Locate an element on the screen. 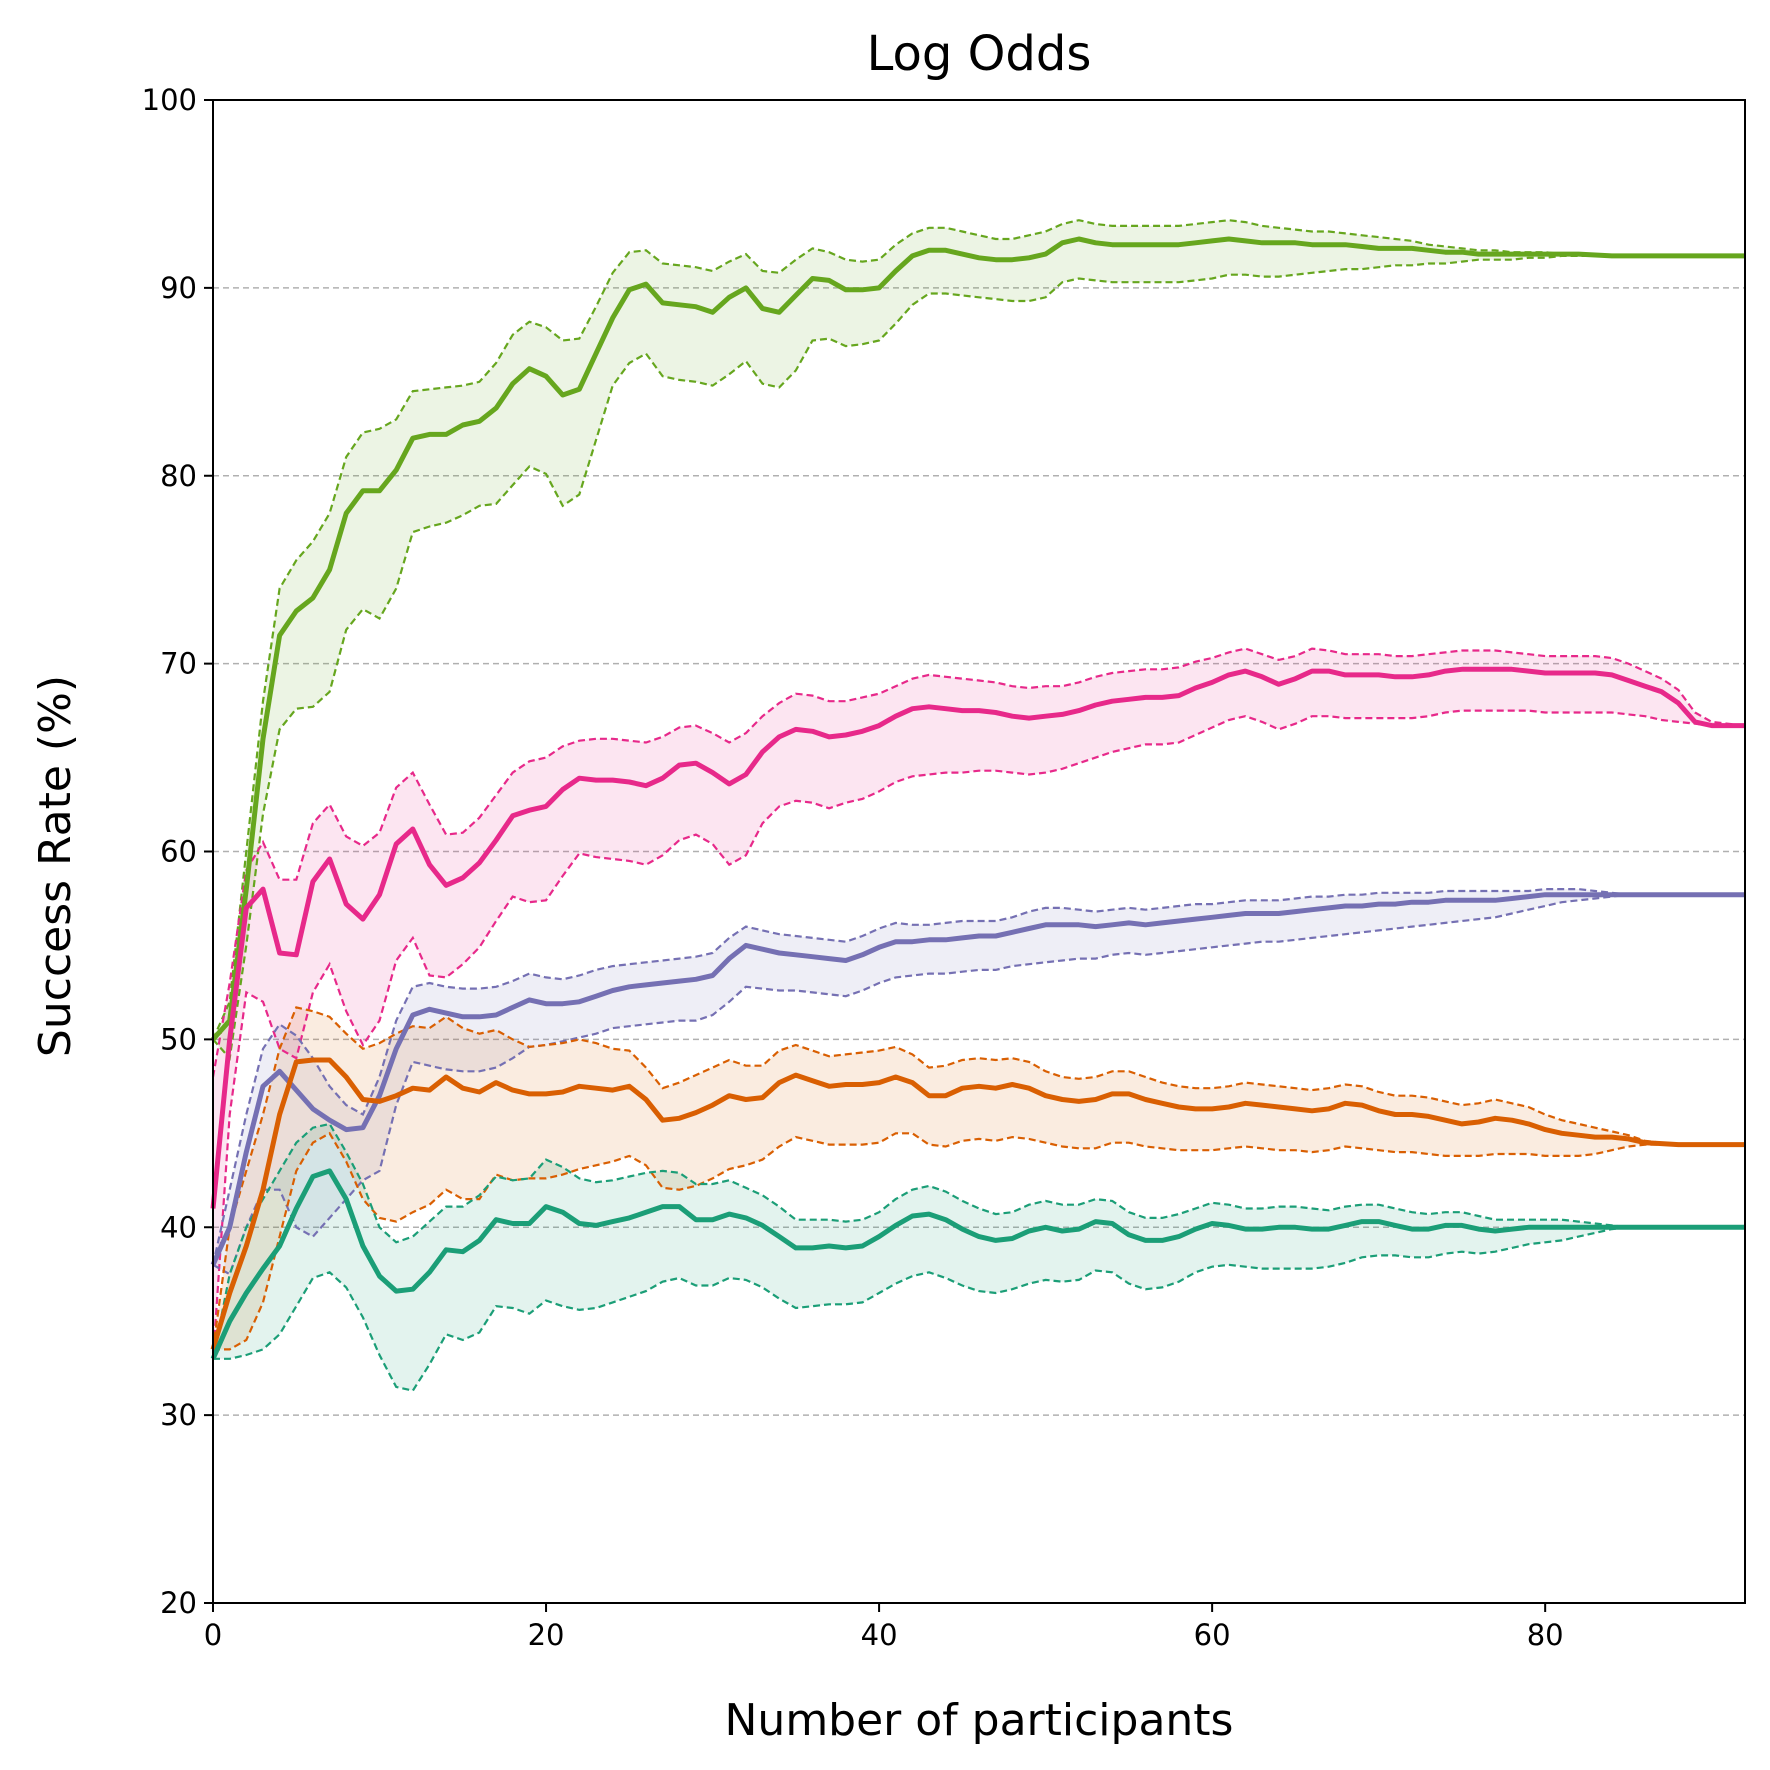 The height and width of the screenshot is (1770, 1770). y-tick-label: 30 is located at coordinates (178, 1415).